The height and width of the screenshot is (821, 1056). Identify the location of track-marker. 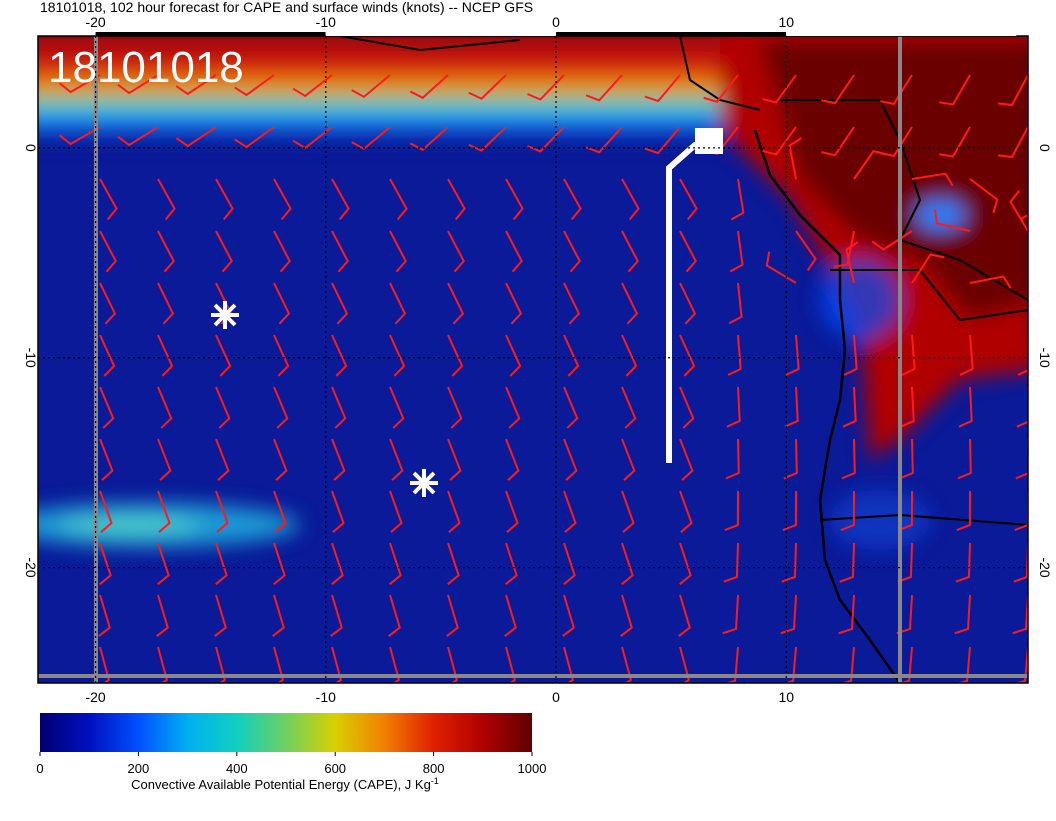
(709, 141).